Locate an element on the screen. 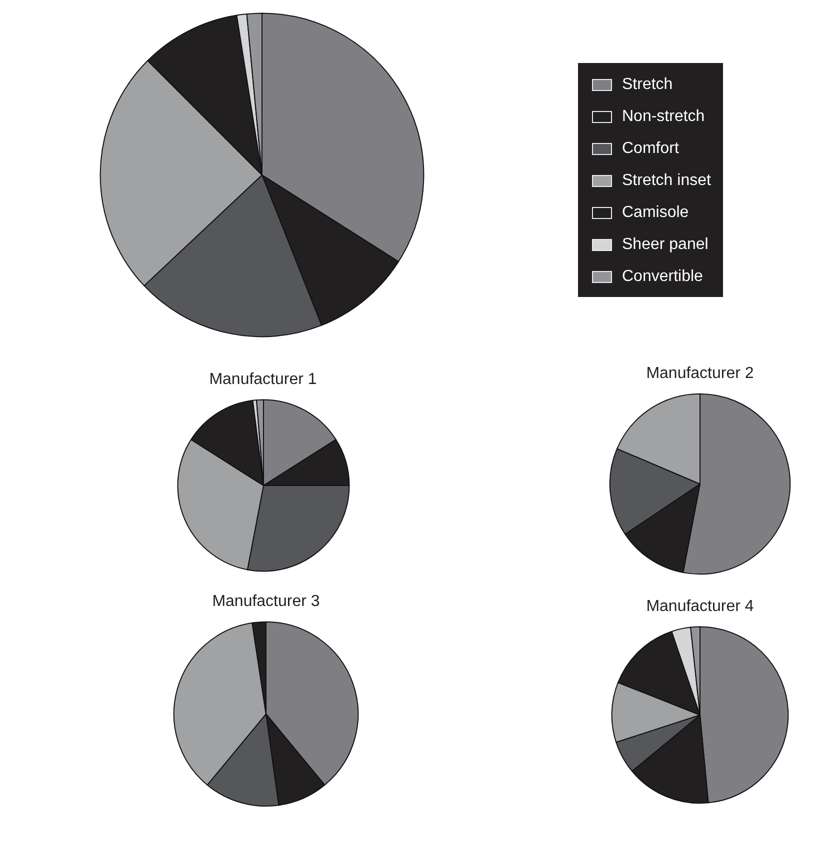 This screenshot has height=842, width=838. legend-label: Non-stretch is located at coordinates (663, 117).